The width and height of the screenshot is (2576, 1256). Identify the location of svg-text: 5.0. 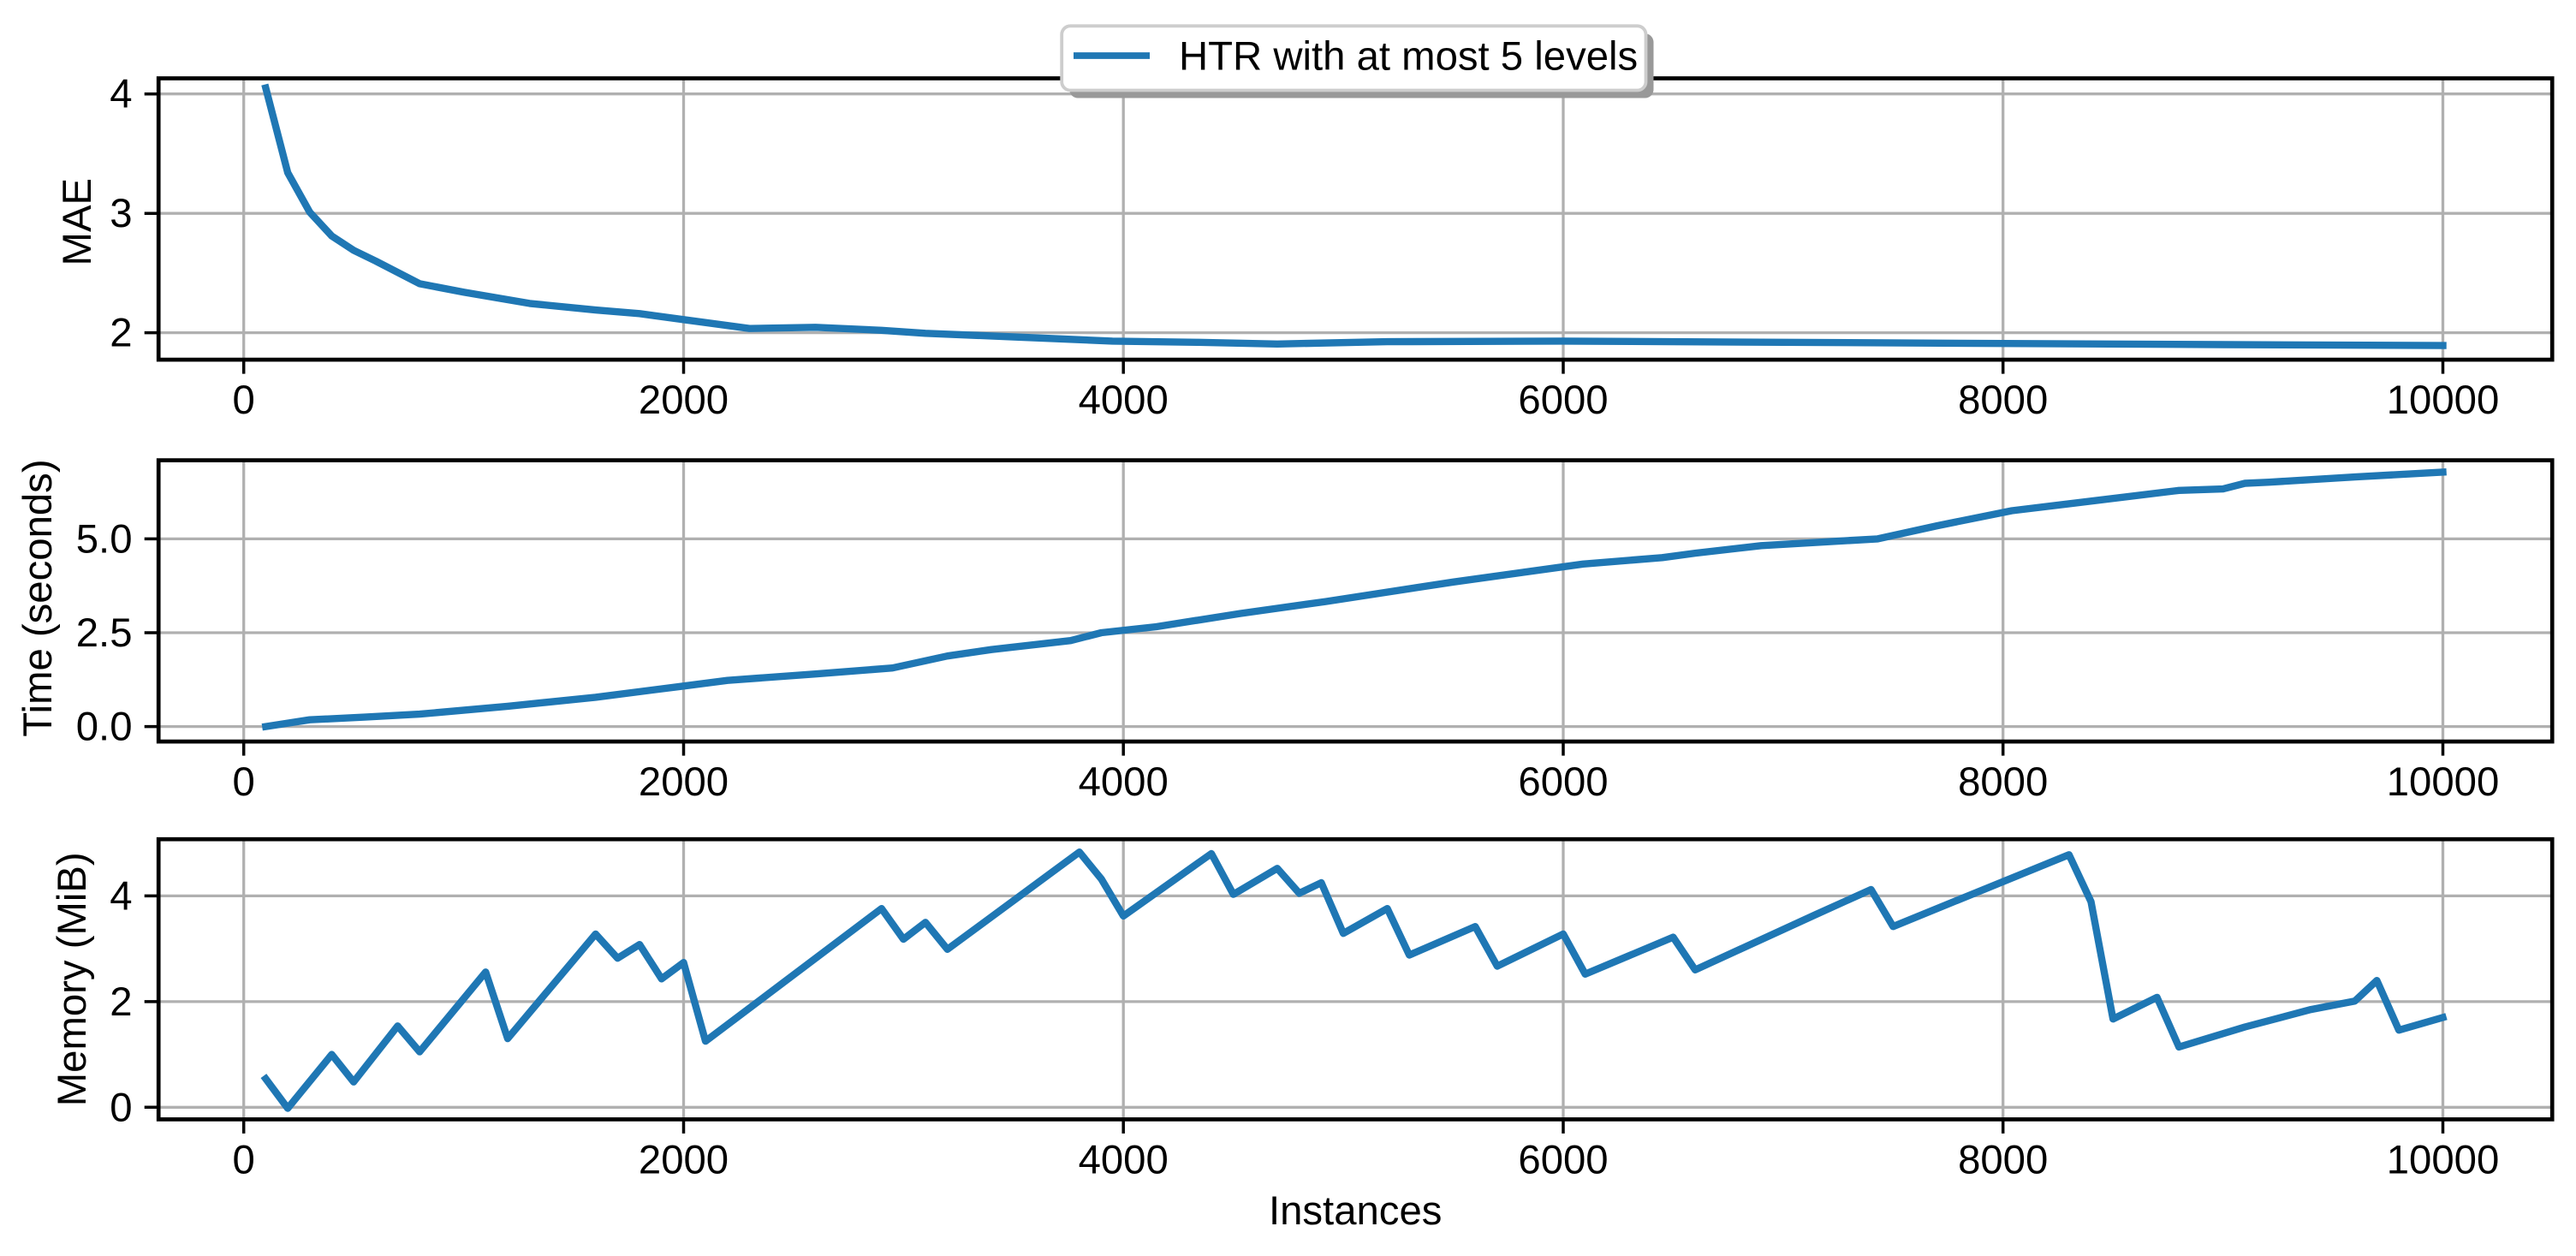
(104, 539).